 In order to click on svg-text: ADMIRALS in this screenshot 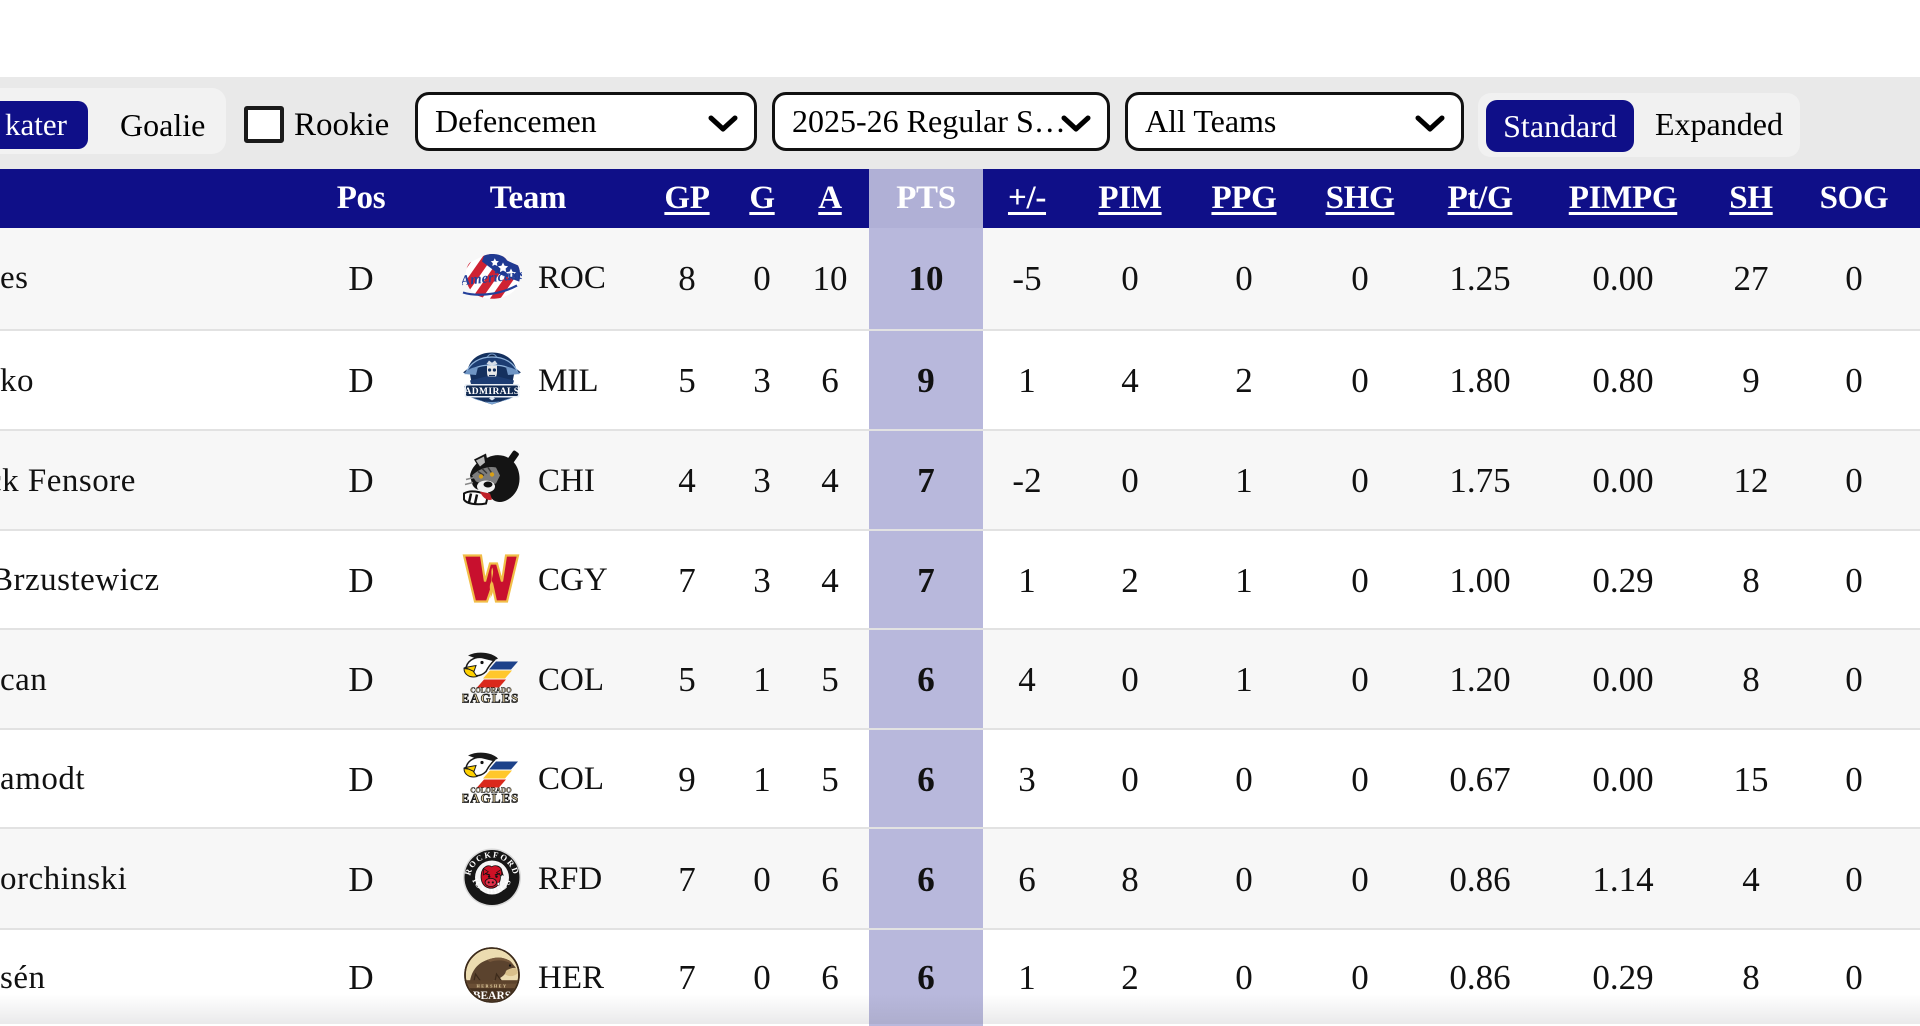, I will do `click(492, 392)`.